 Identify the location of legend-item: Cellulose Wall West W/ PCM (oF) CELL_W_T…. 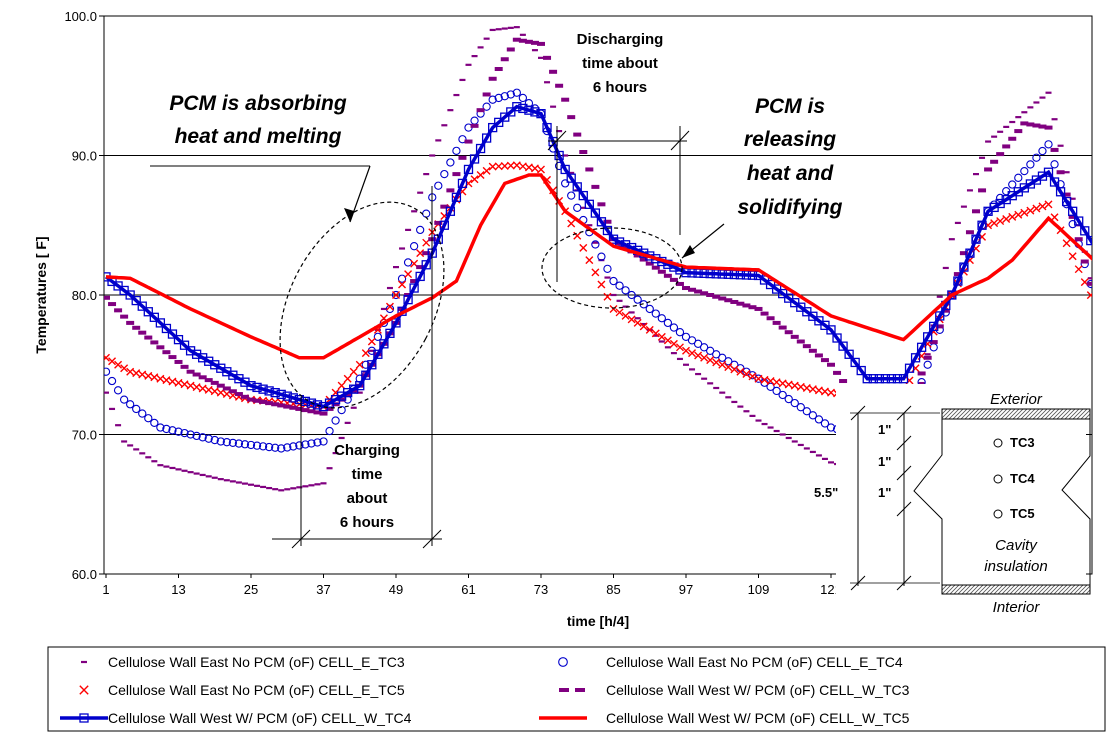
(734, 690).